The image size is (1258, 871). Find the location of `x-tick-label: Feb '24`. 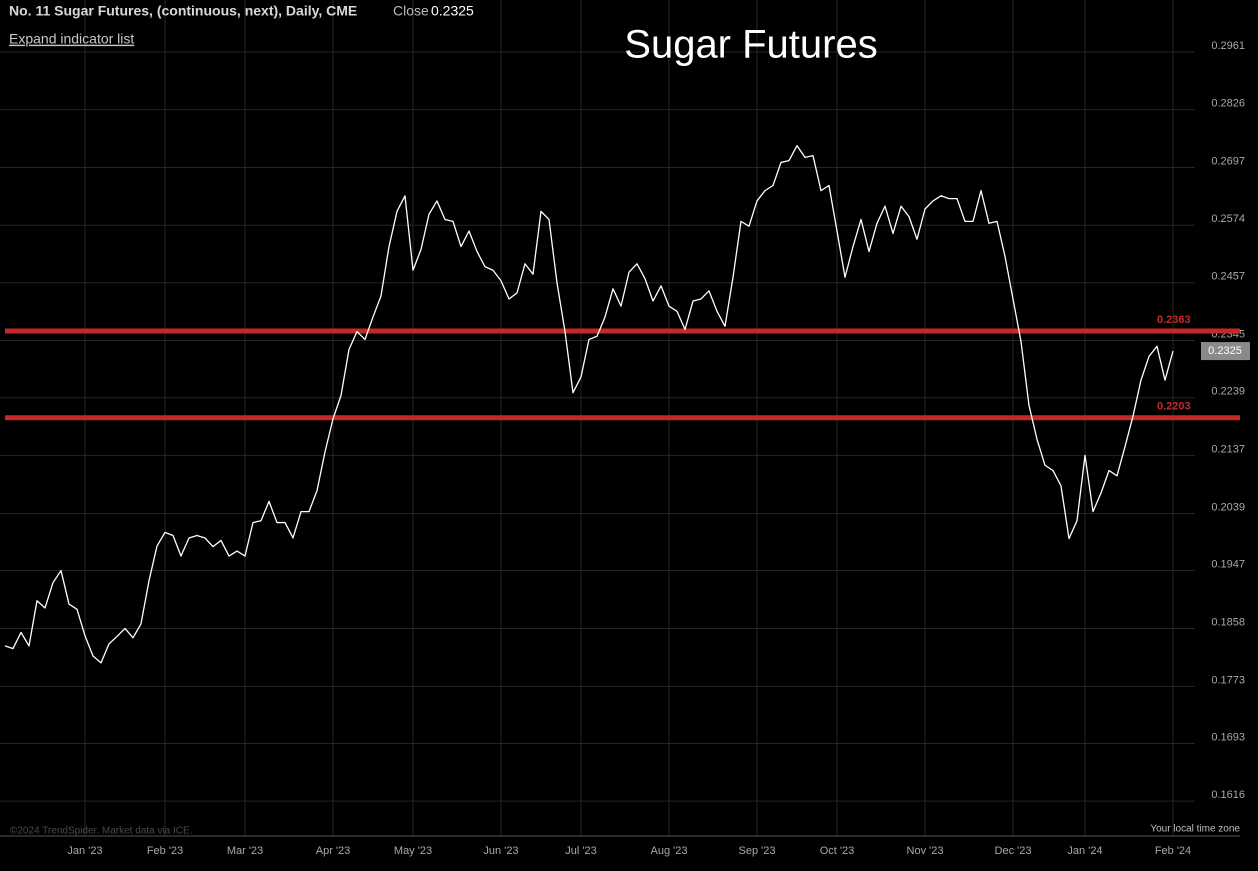

x-tick-label: Feb '24 is located at coordinates (1173, 851).